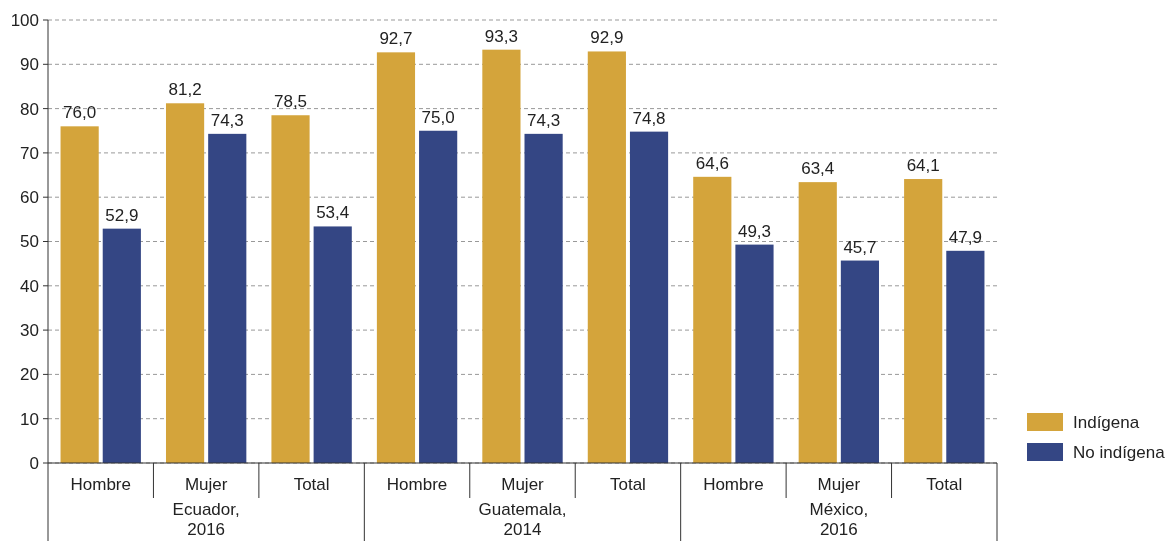 Image resolution: width=1171 pixels, height=543 pixels. Describe the element at coordinates (80, 113) in the screenshot. I see `data-label: 76,0` at that location.